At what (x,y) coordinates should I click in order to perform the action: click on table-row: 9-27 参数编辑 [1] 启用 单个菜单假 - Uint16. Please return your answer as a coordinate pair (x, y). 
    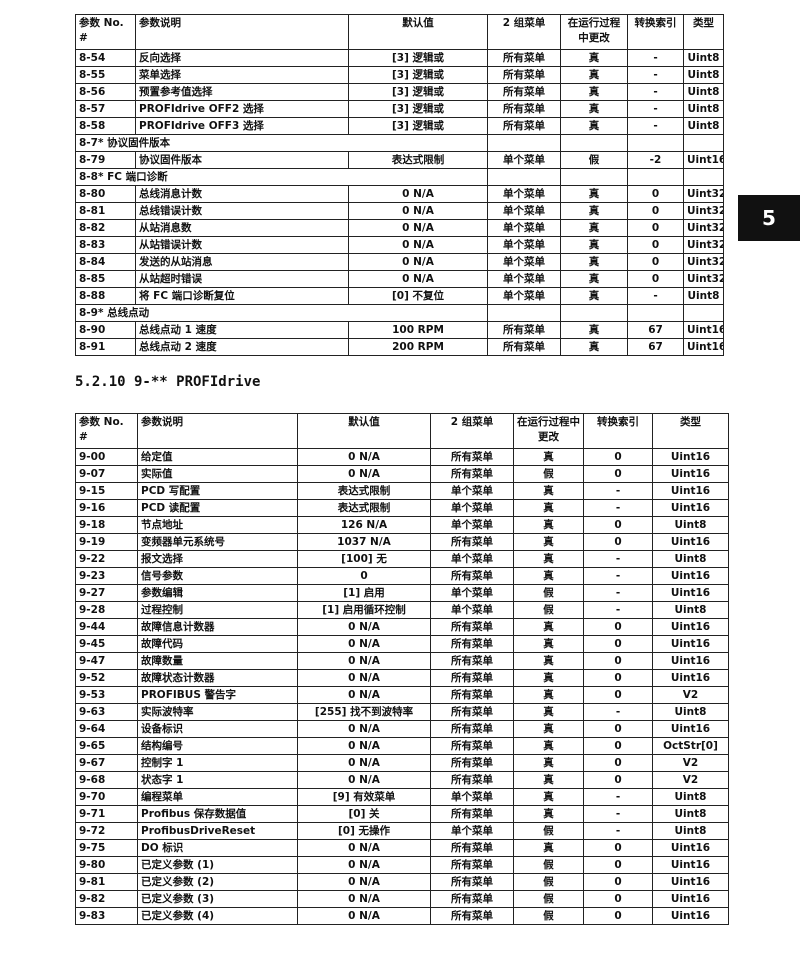
    Looking at the image, I should click on (402, 593).